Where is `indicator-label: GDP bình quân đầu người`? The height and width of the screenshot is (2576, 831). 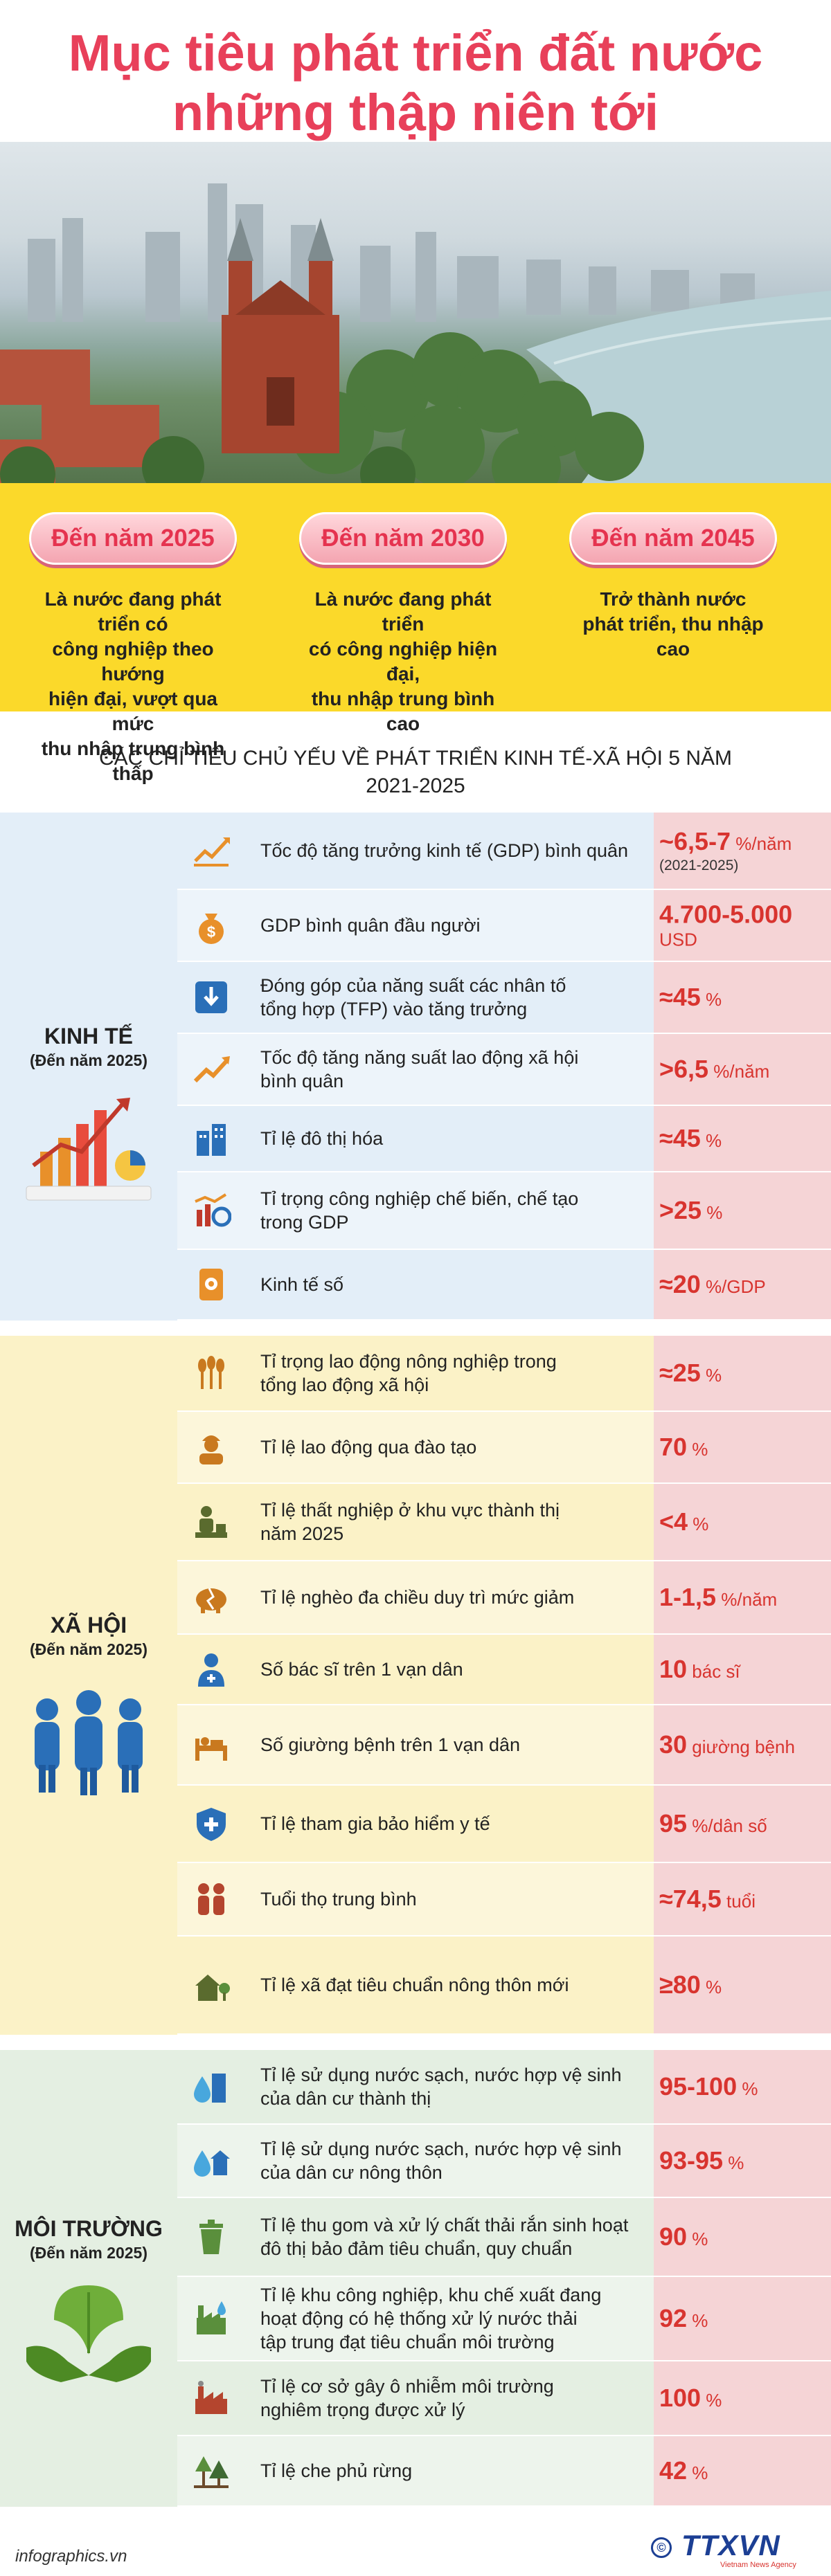 indicator-label: GDP bình quân đầu người is located at coordinates (454, 925).